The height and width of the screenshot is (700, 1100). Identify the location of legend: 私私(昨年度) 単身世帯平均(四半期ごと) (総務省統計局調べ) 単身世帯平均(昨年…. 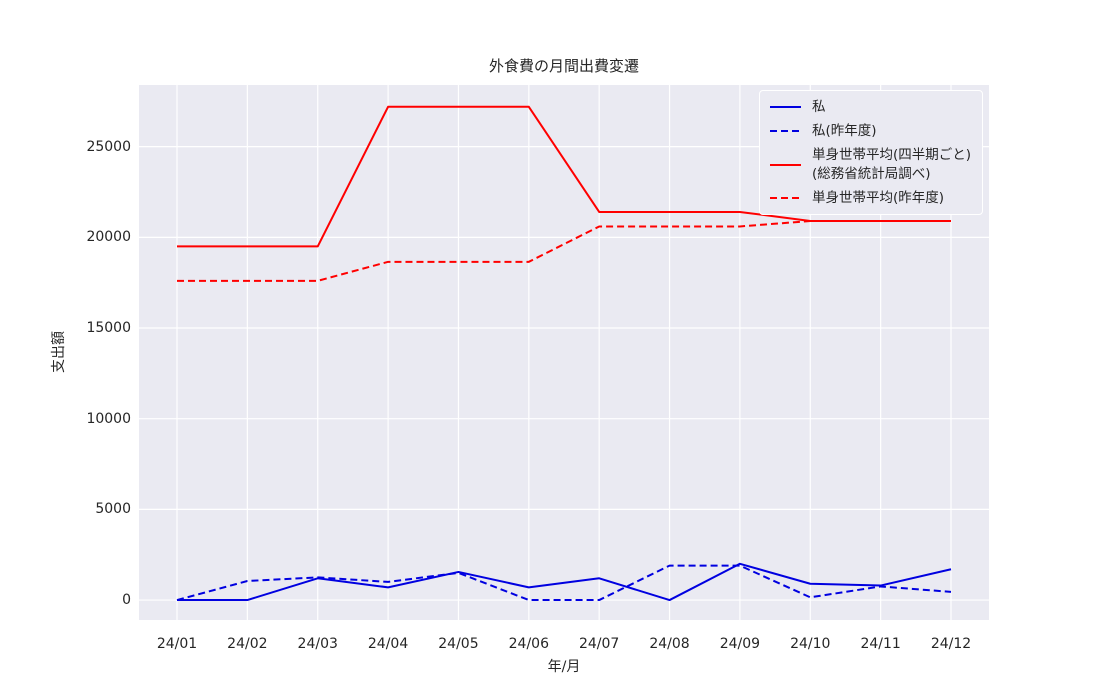
(870, 153).